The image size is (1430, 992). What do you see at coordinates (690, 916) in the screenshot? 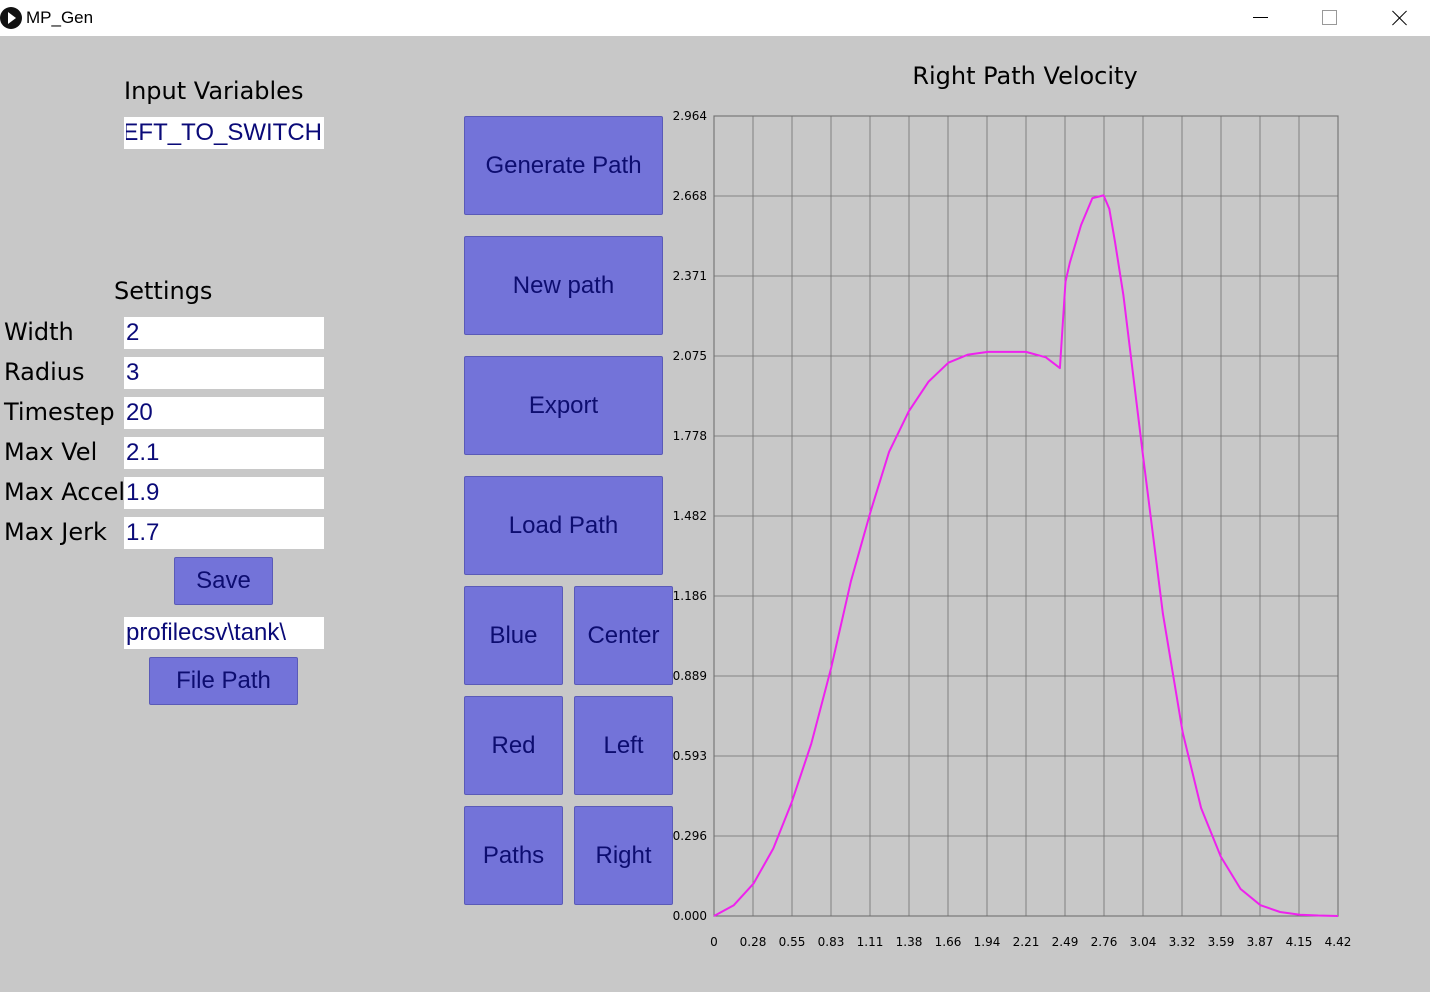
I see `y-tick-label: 0.000` at bounding box center [690, 916].